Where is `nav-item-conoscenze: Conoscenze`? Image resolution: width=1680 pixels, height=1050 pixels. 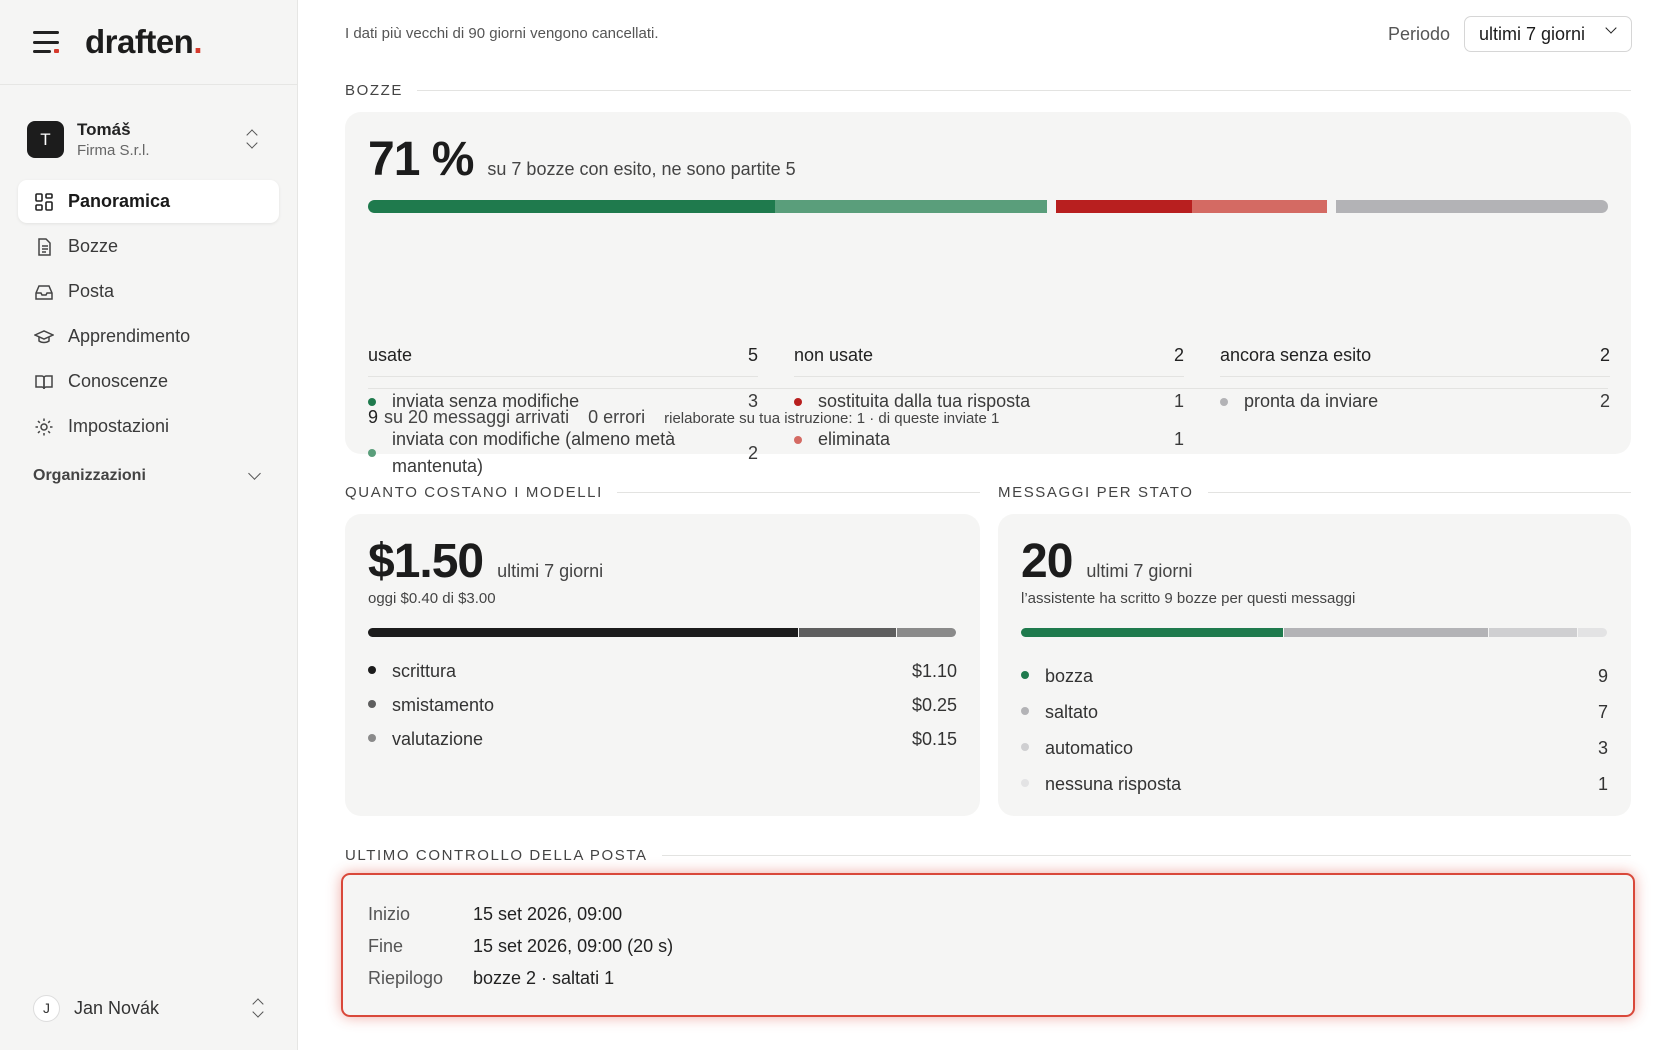
nav-item-conoscenze: Conoscenze is located at coordinates (148, 381).